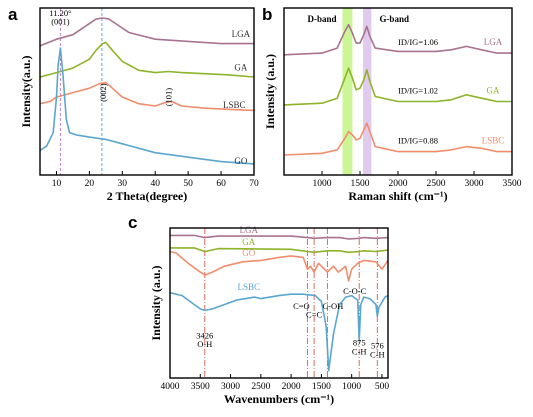 Image resolution: width=533 pixels, height=417 pixels. I want to click on panel-label-c: c, so click(132, 222).